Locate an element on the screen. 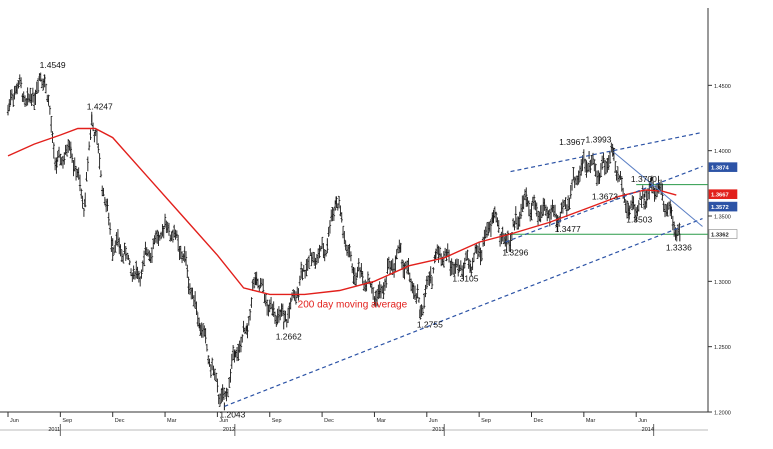 The image size is (773, 449). x-year-label: 2012 is located at coordinates (229, 430).